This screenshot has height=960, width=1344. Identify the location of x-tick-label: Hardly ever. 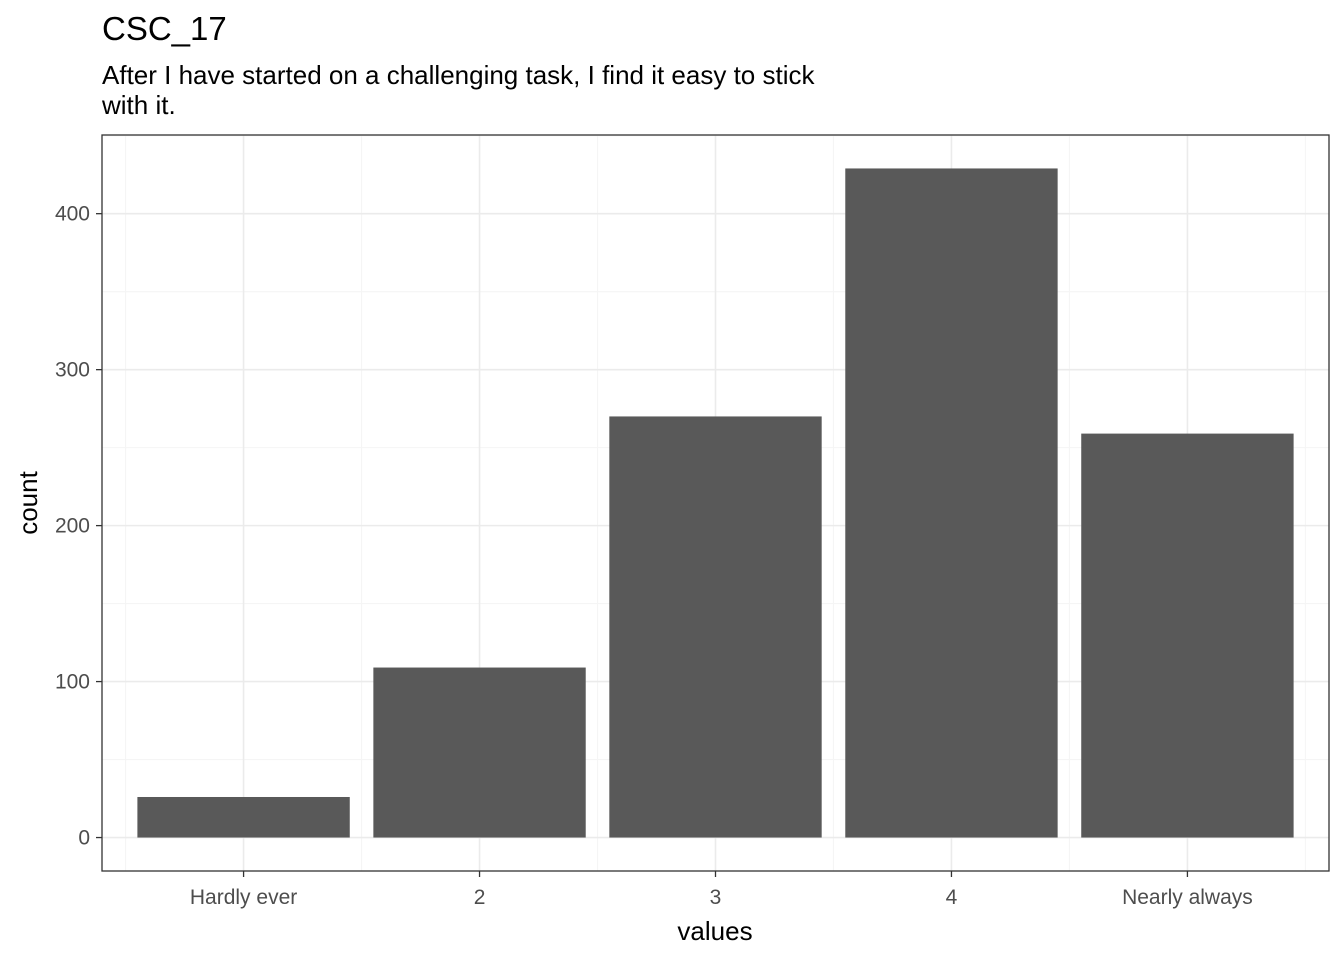
(243, 897).